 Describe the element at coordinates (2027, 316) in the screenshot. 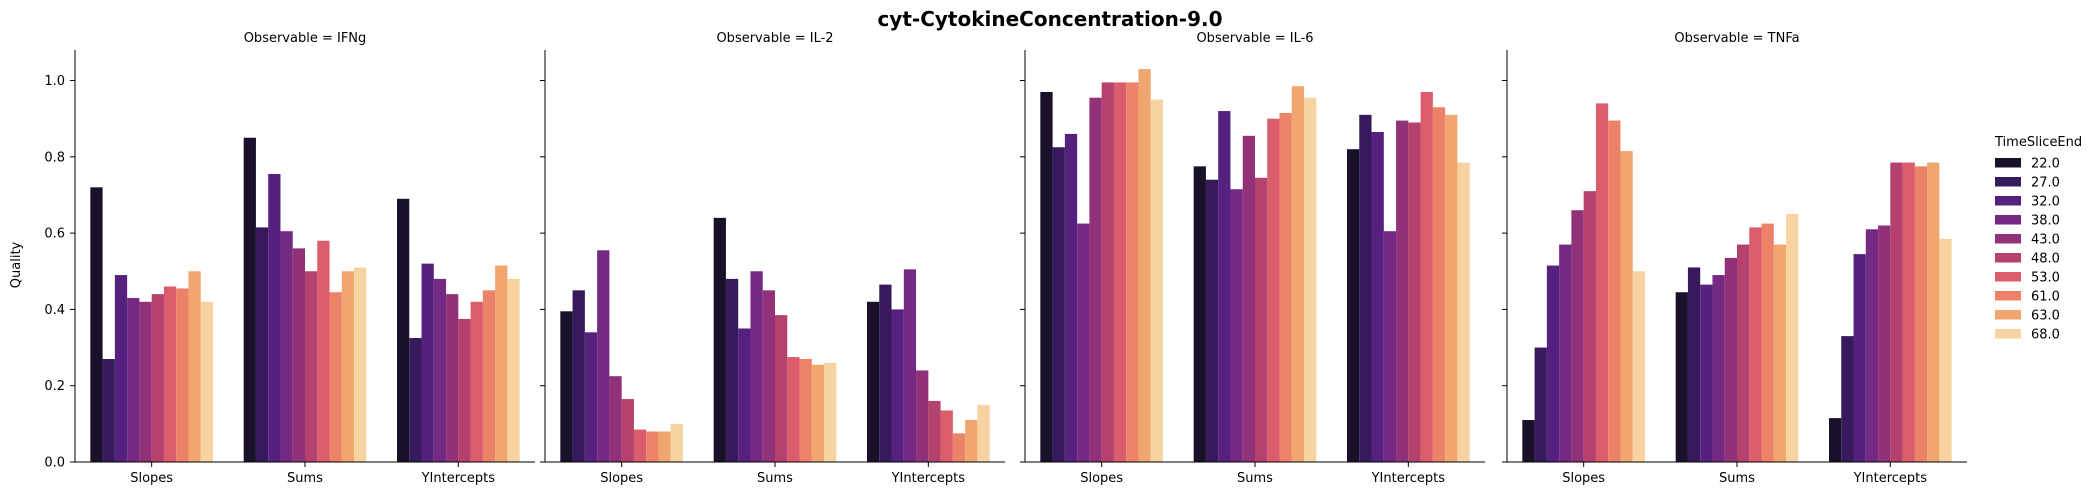

I see `legend-item-63.0: 63.0` at that location.